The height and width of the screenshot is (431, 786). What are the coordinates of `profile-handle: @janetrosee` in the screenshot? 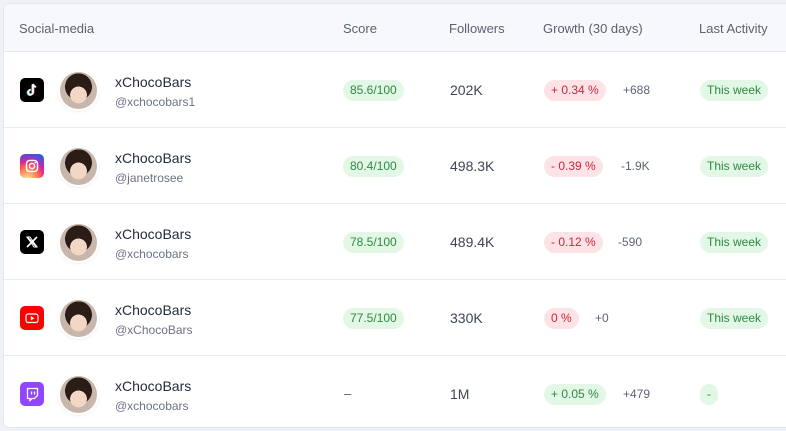 It's located at (149, 178).